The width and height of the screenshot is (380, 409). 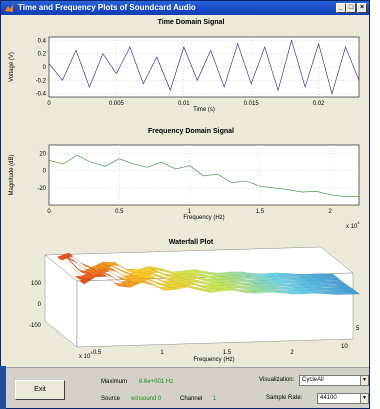 I want to click on freq-xtick-label: 0.5, so click(x=119, y=212).